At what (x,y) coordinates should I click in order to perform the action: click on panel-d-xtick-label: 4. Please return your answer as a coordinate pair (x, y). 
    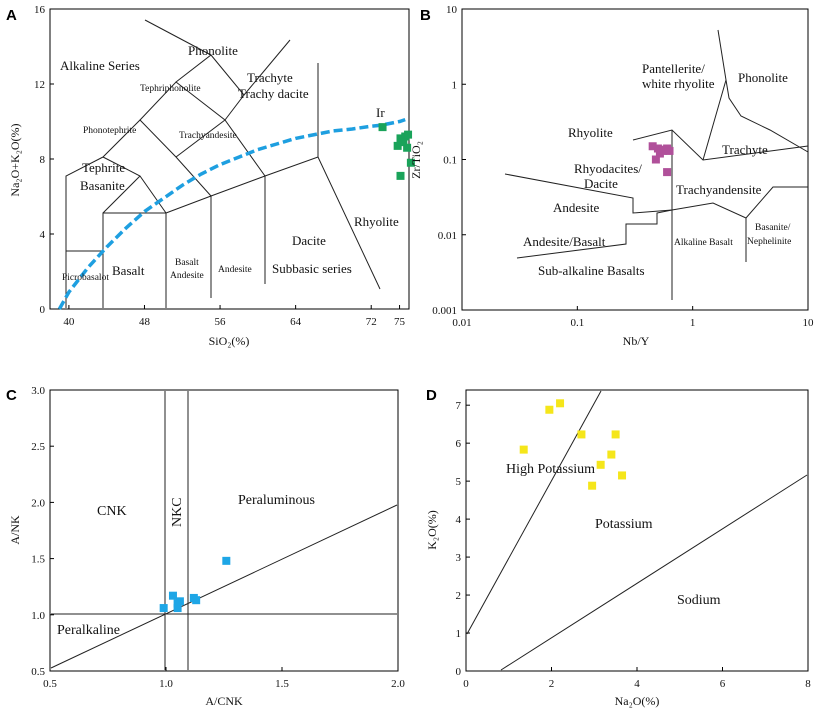
    Looking at the image, I should click on (637, 684).